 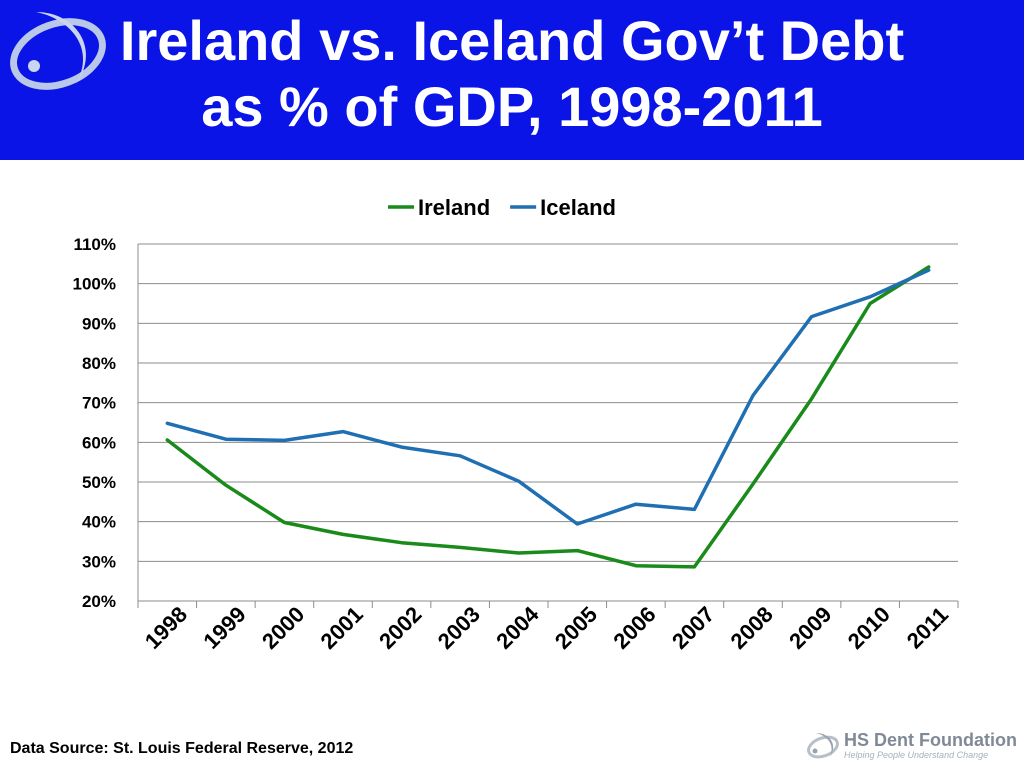 What do you see at coordinates (106, 423) in the screenshot?
I see `y-axis: 20% 30% 40% 50% 60% 70% 80% 90% 100% 110%` at bounding box center [106, 423].